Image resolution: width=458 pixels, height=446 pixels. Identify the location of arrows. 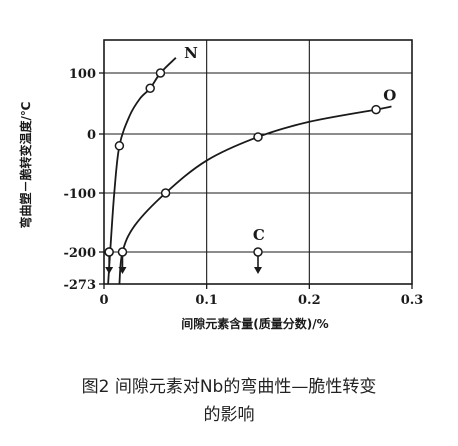
(183, 265).